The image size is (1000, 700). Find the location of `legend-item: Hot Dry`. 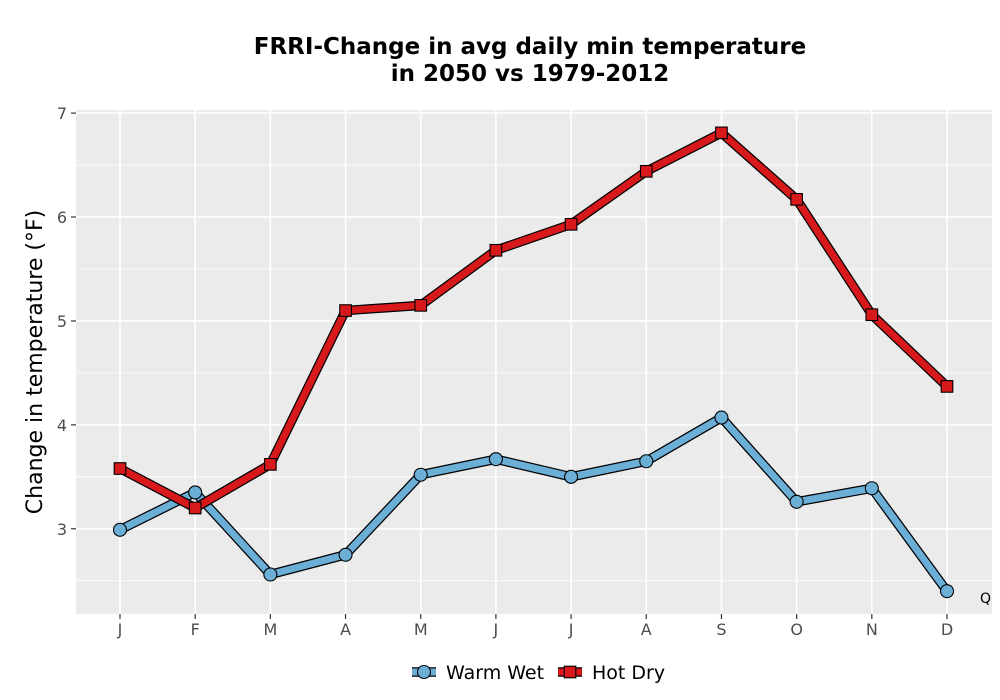

legend-item: Hot Dry is located at coordinates (611, 673).